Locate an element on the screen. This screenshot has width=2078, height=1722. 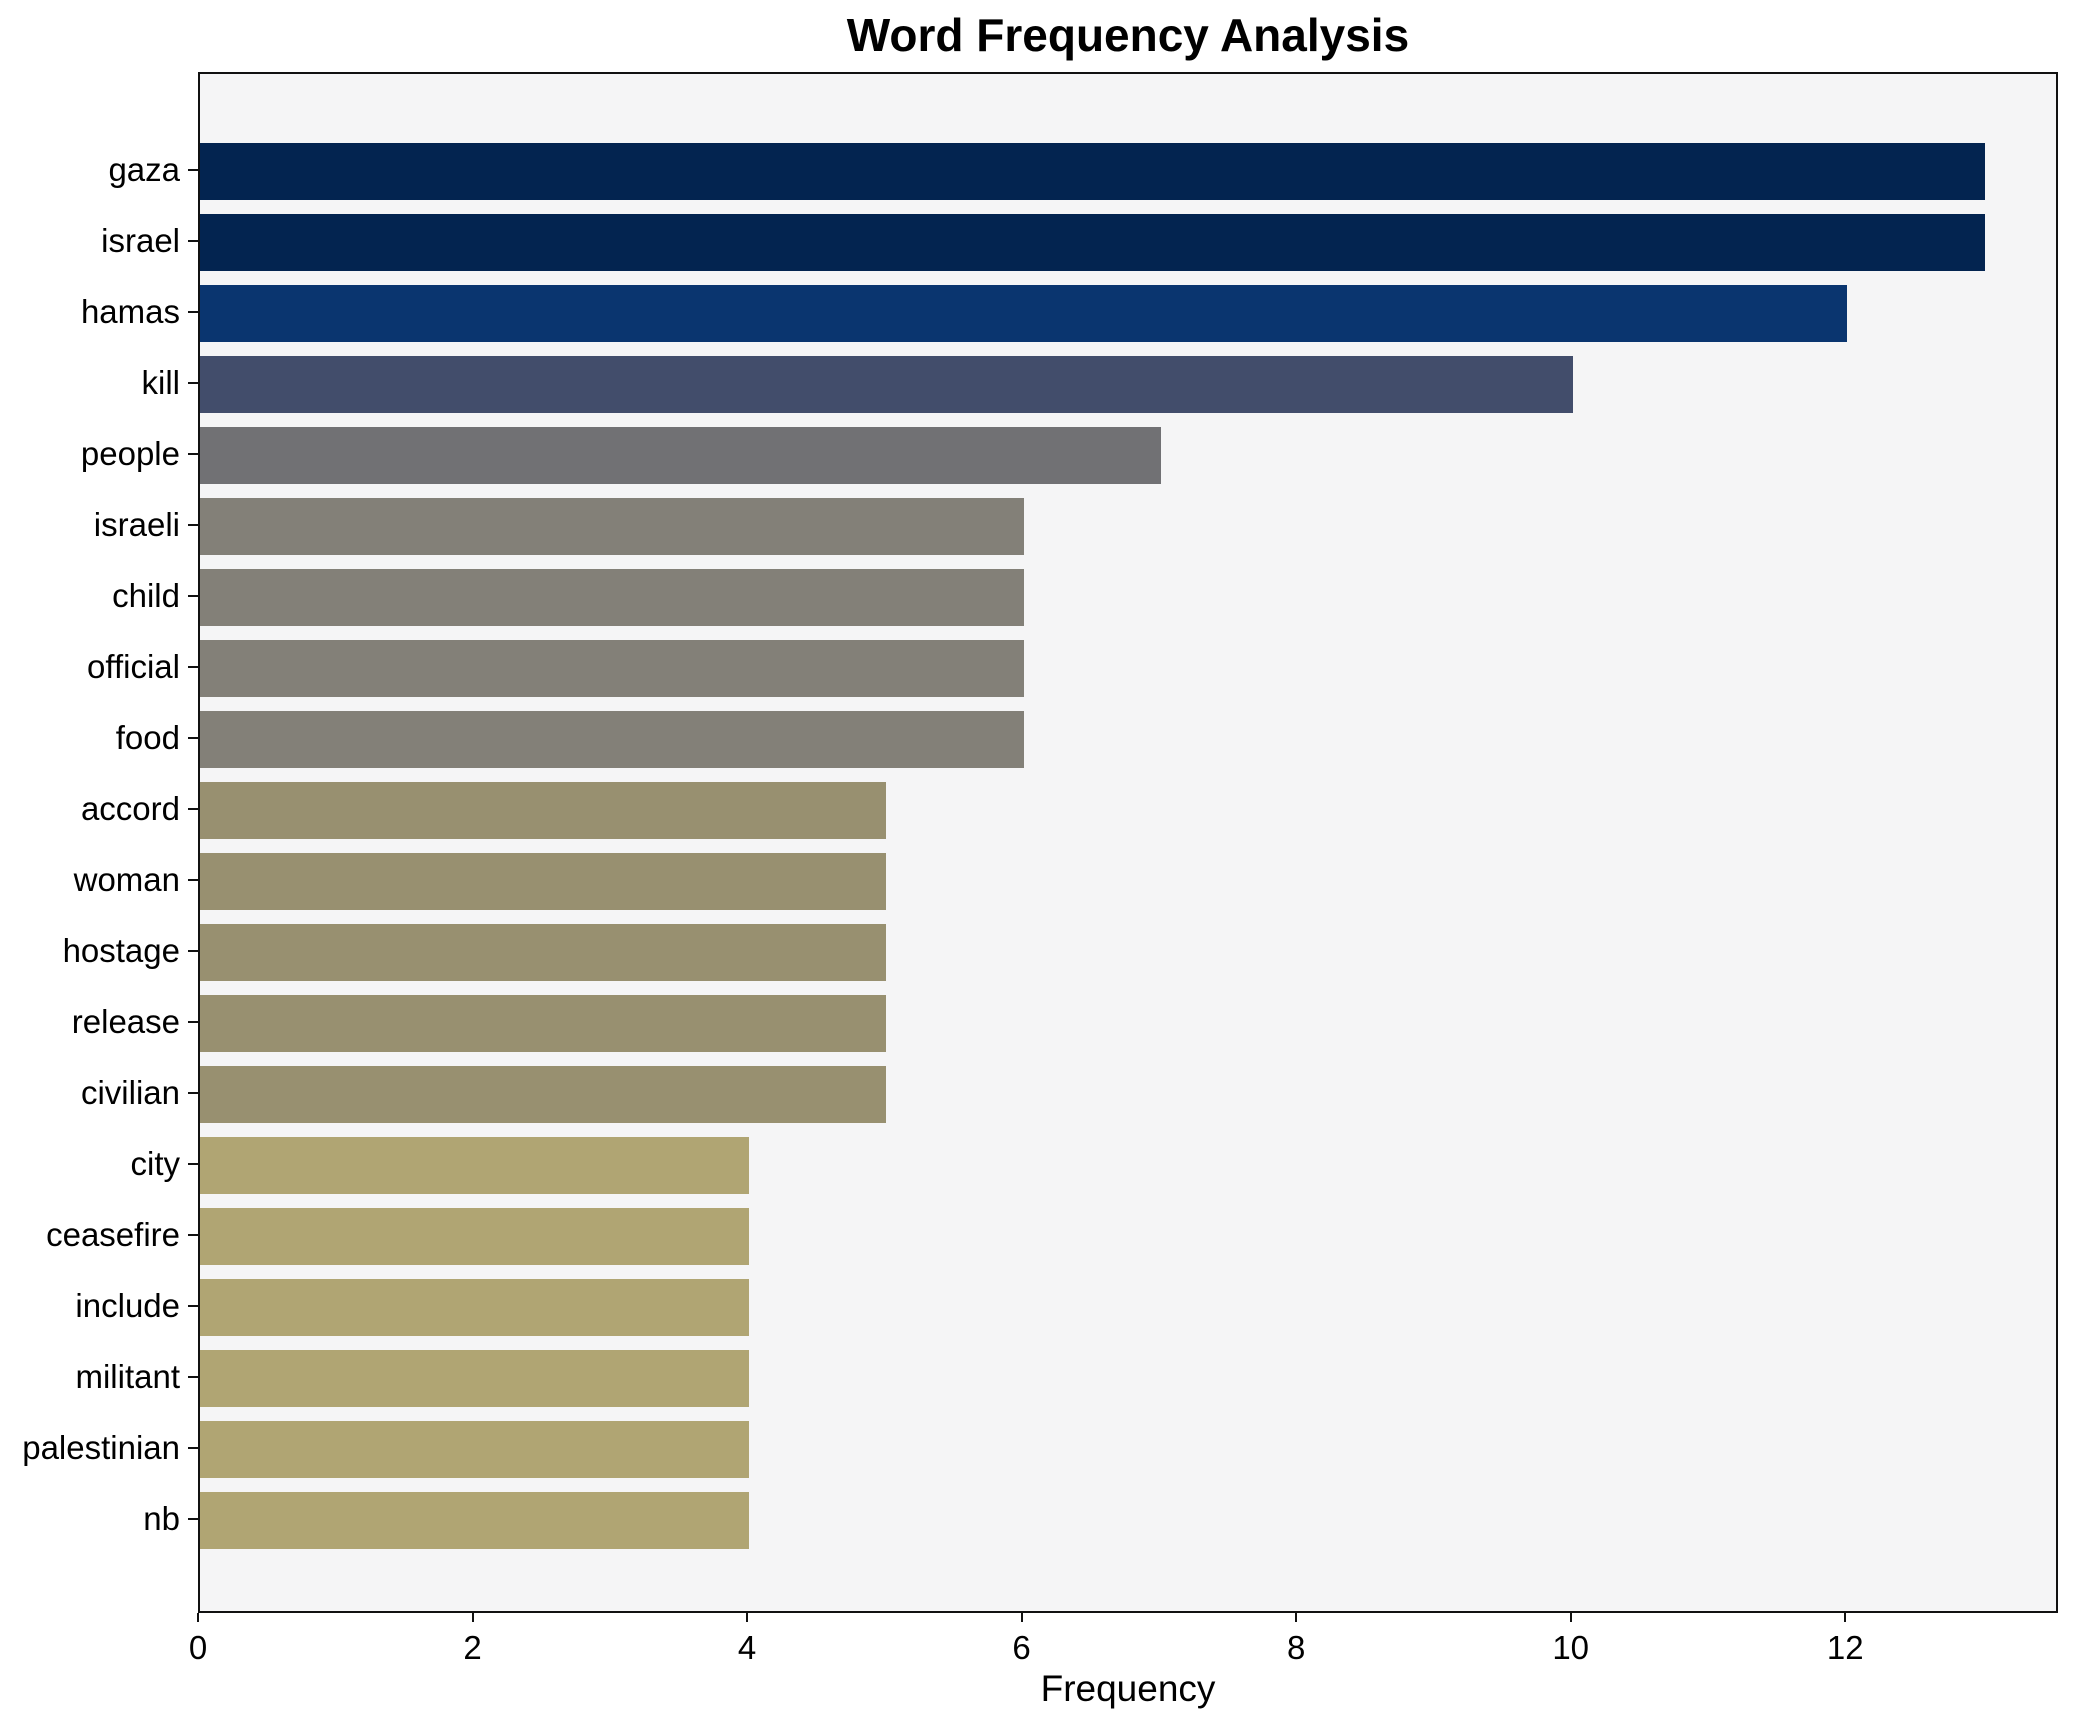
x-tick-label: 6 is located at coordinates (1021, 1647).